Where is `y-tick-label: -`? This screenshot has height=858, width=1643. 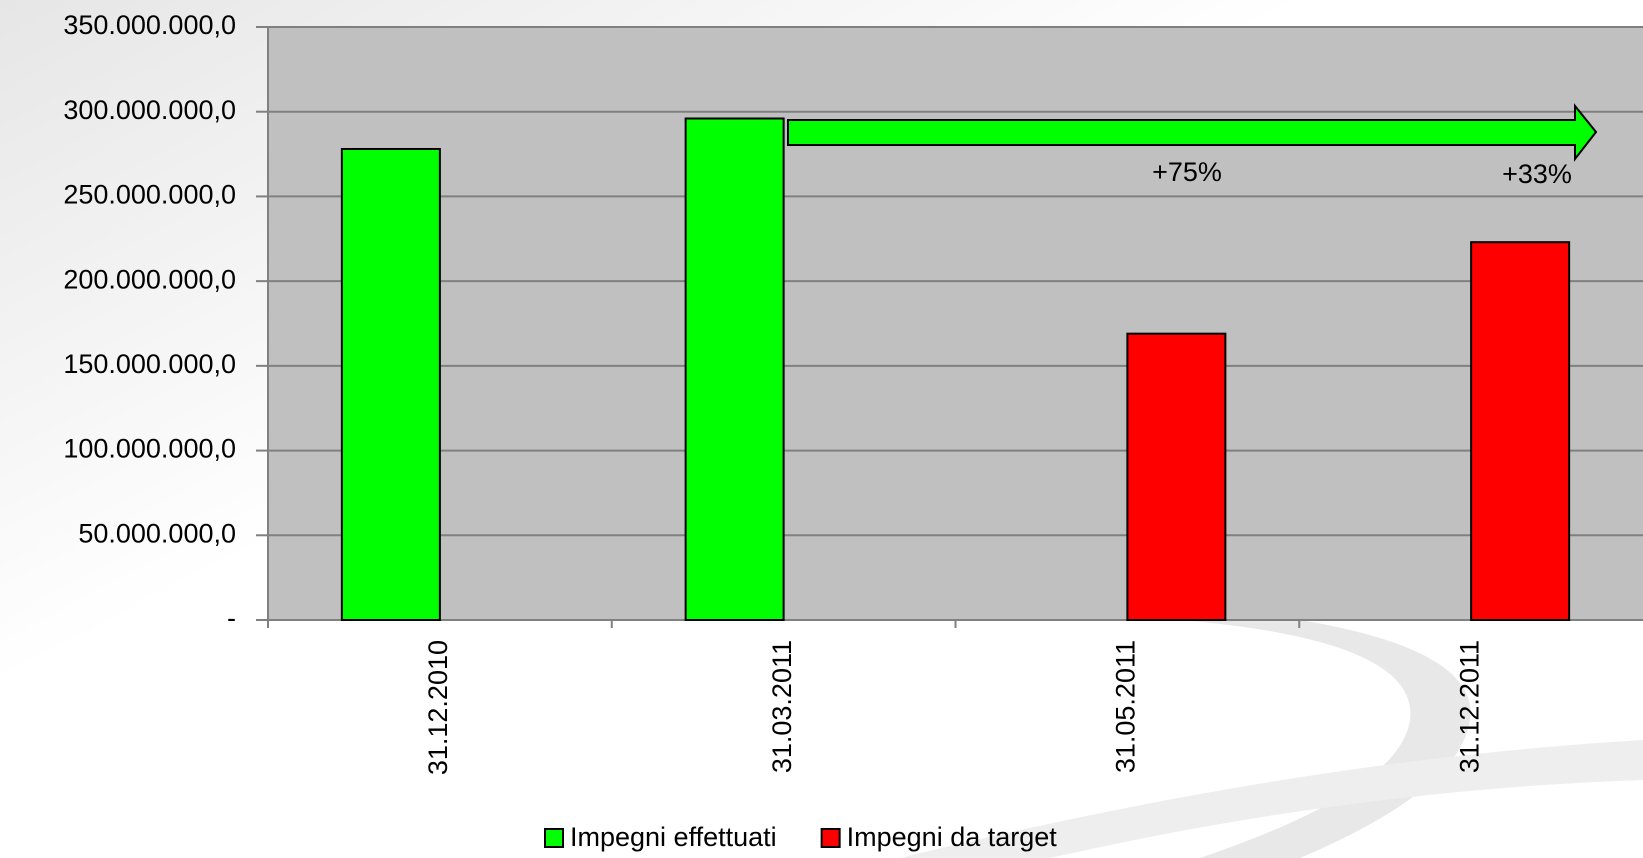 y-tick-label: - is located at coordinates (231, 618).